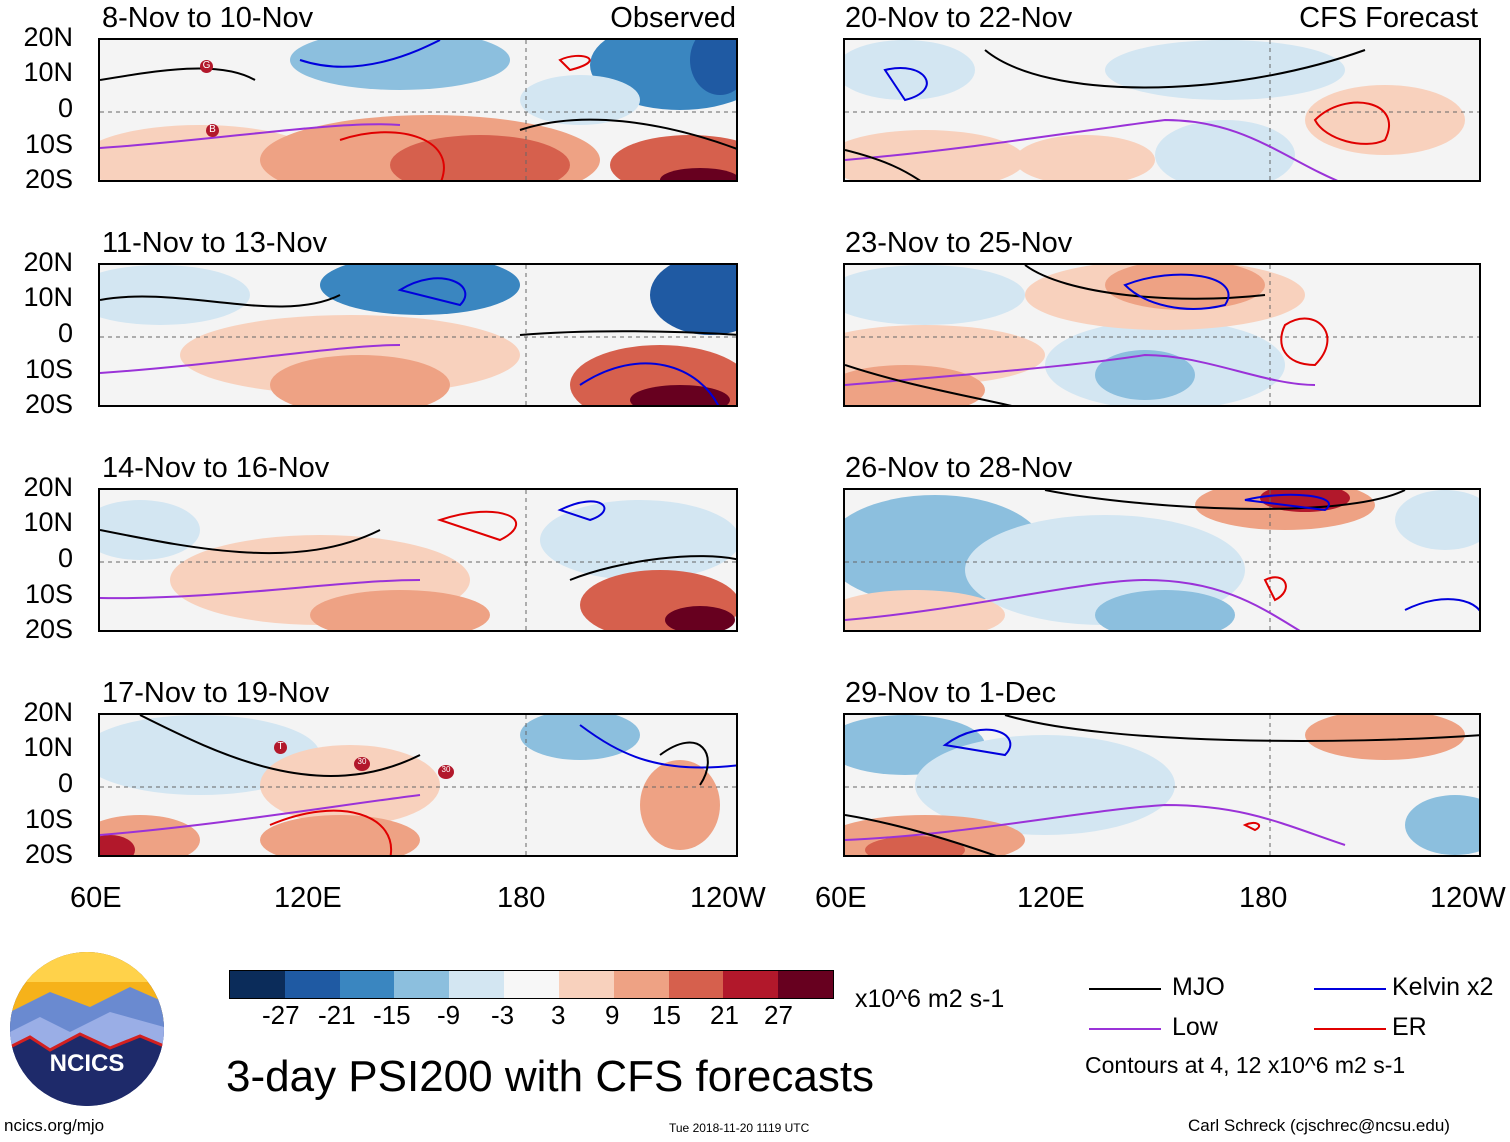 This screenshot has width=1510, height=1142. I want to click on storm-marker-30b: 30, so click(446, 772).